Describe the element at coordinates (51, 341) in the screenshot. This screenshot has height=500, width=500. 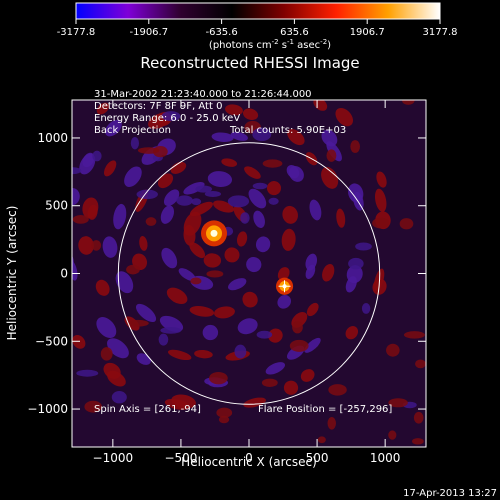
I see `y-tick-label: −500` at that location.